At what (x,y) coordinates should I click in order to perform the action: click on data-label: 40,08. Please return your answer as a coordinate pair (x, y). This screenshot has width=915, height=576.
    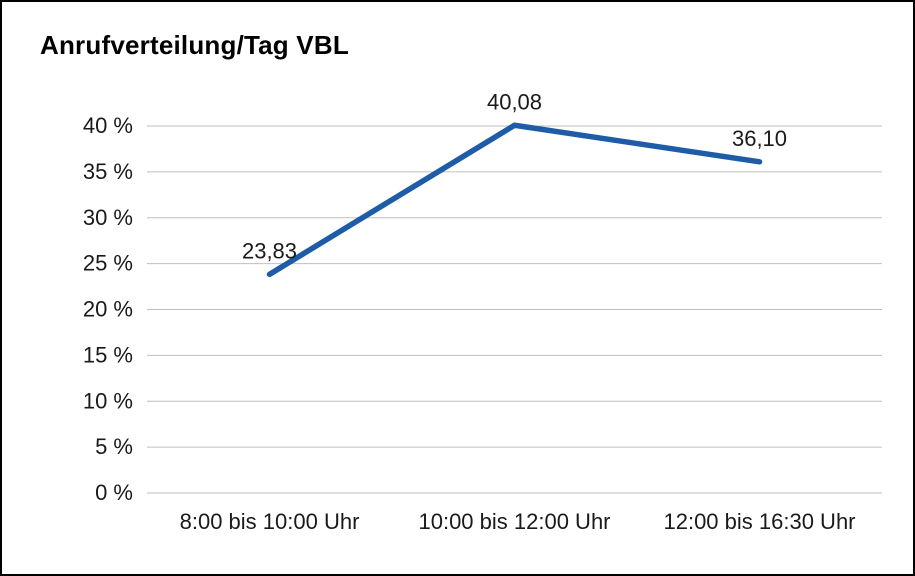
    Looking at the image, I should click on (514, 101).